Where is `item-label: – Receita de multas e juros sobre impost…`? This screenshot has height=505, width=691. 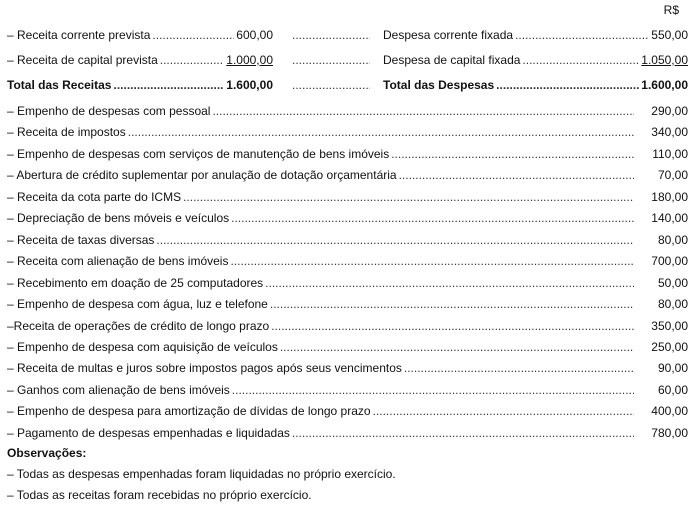
item-label: – Receita de multas e juros sobre impost… is located at coordinates (204, 368).